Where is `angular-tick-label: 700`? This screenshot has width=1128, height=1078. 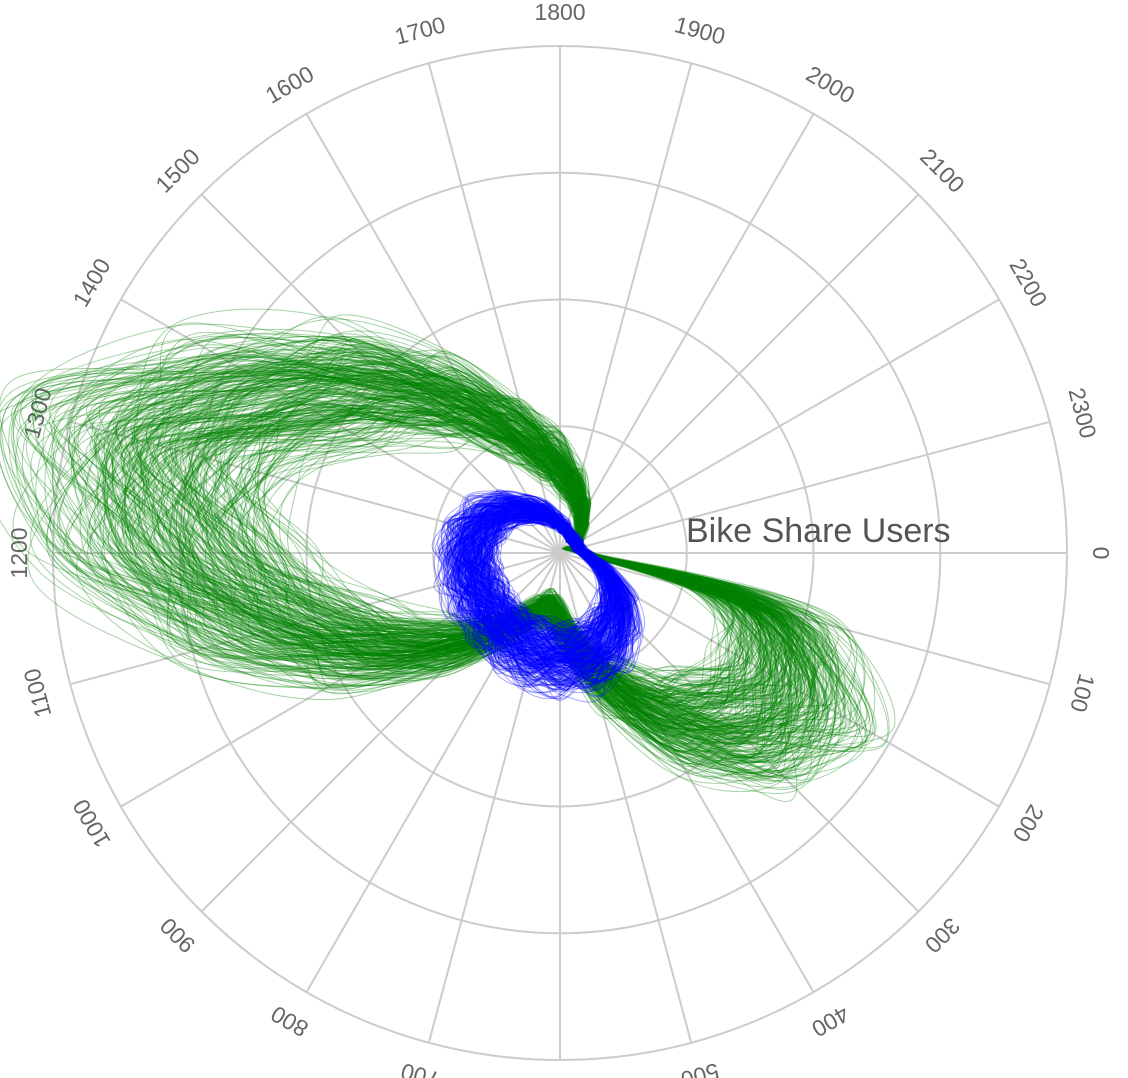 angular-tick-label: 700 is located at coordinates (420, 1068).